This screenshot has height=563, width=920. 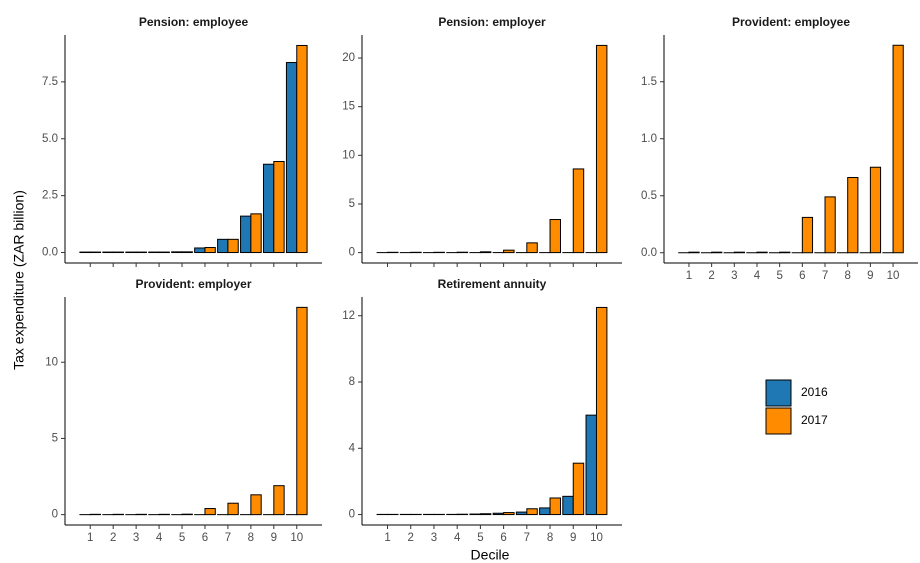 What do you see at coordinates (492, 22) in the screenshot?
I see `panel-title: Pension: employer` at bounding box center [492, 22].